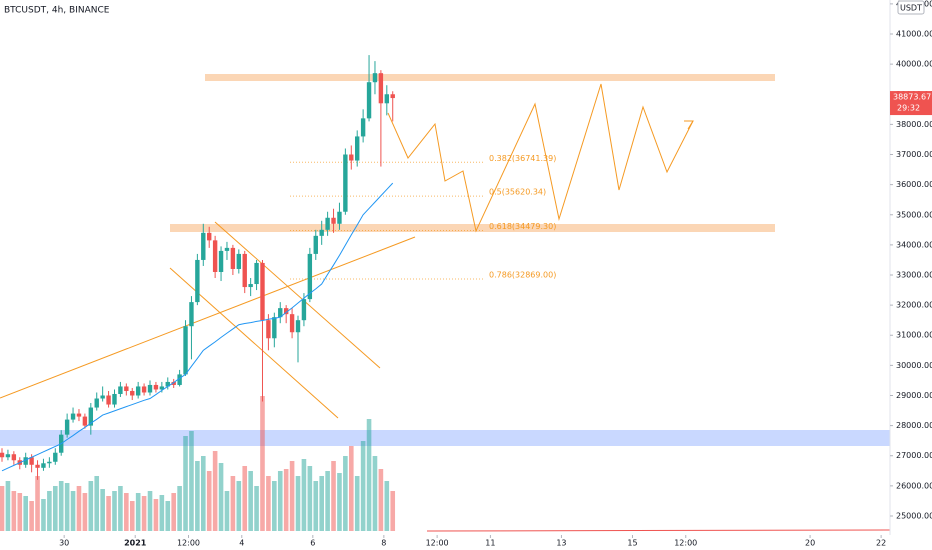 Image resolution: width=932 pixels, height=550 pixels. I want to click on y-tick-label: 37000.00, so click(914, 154).